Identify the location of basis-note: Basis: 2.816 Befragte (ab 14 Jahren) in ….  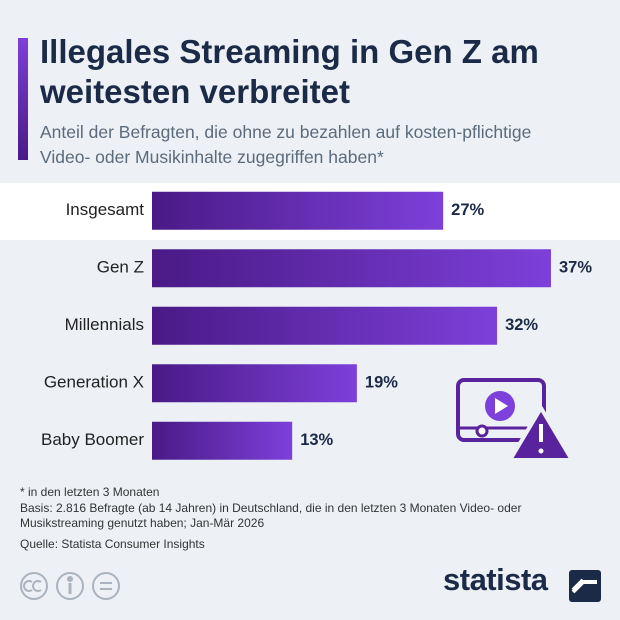
(271, 515).